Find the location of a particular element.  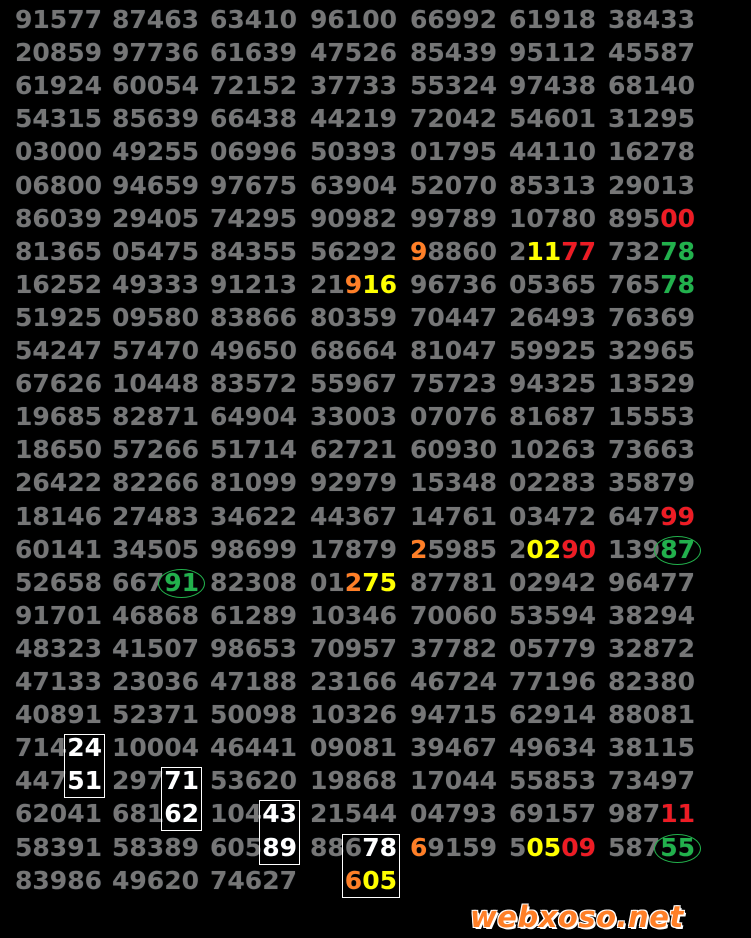

number-cell: 95112 is located at coordinates (552, 53).